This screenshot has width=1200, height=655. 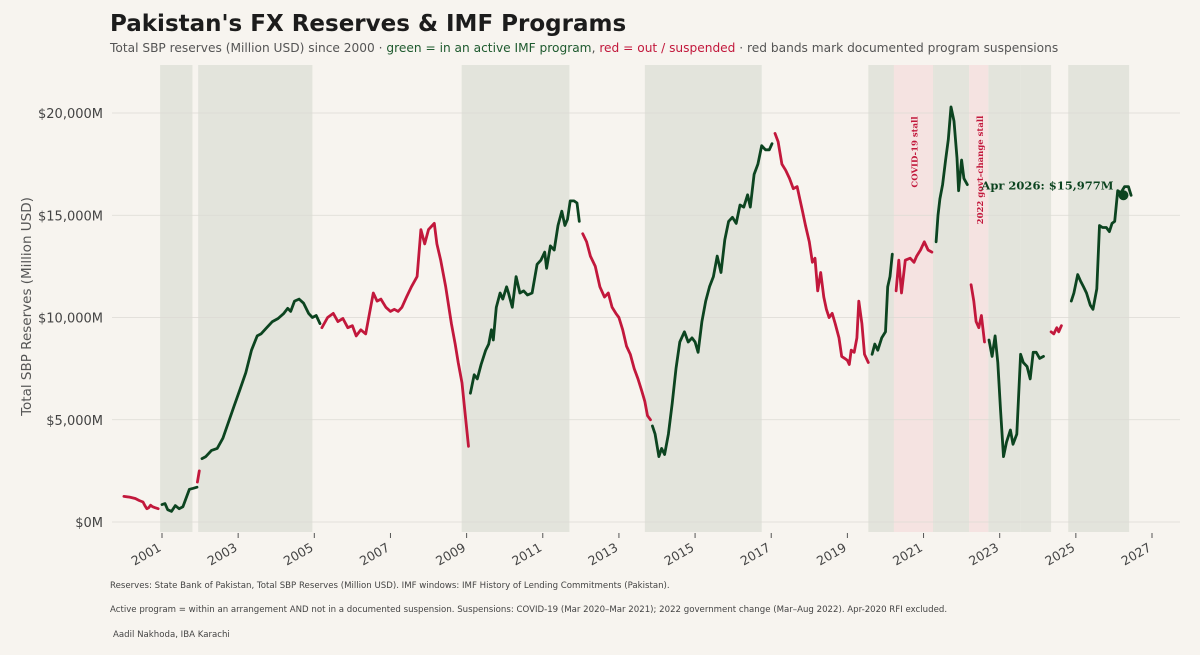 I want to click on series-segment-8-out, so click(x=821, y=248).